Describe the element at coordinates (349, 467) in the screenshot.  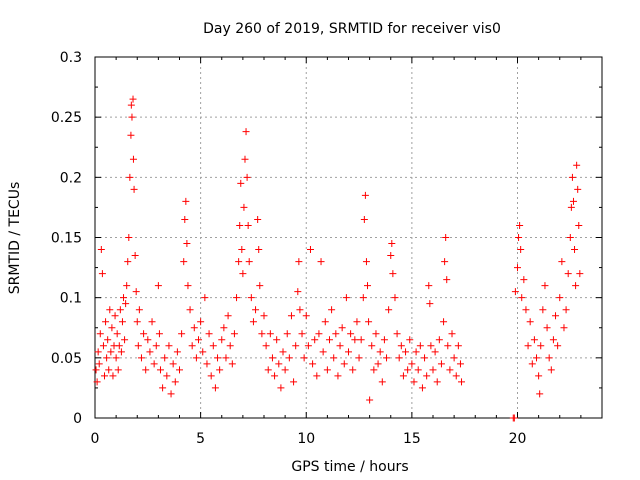
I see `x-axis-label: GPS time / hours` at that location.